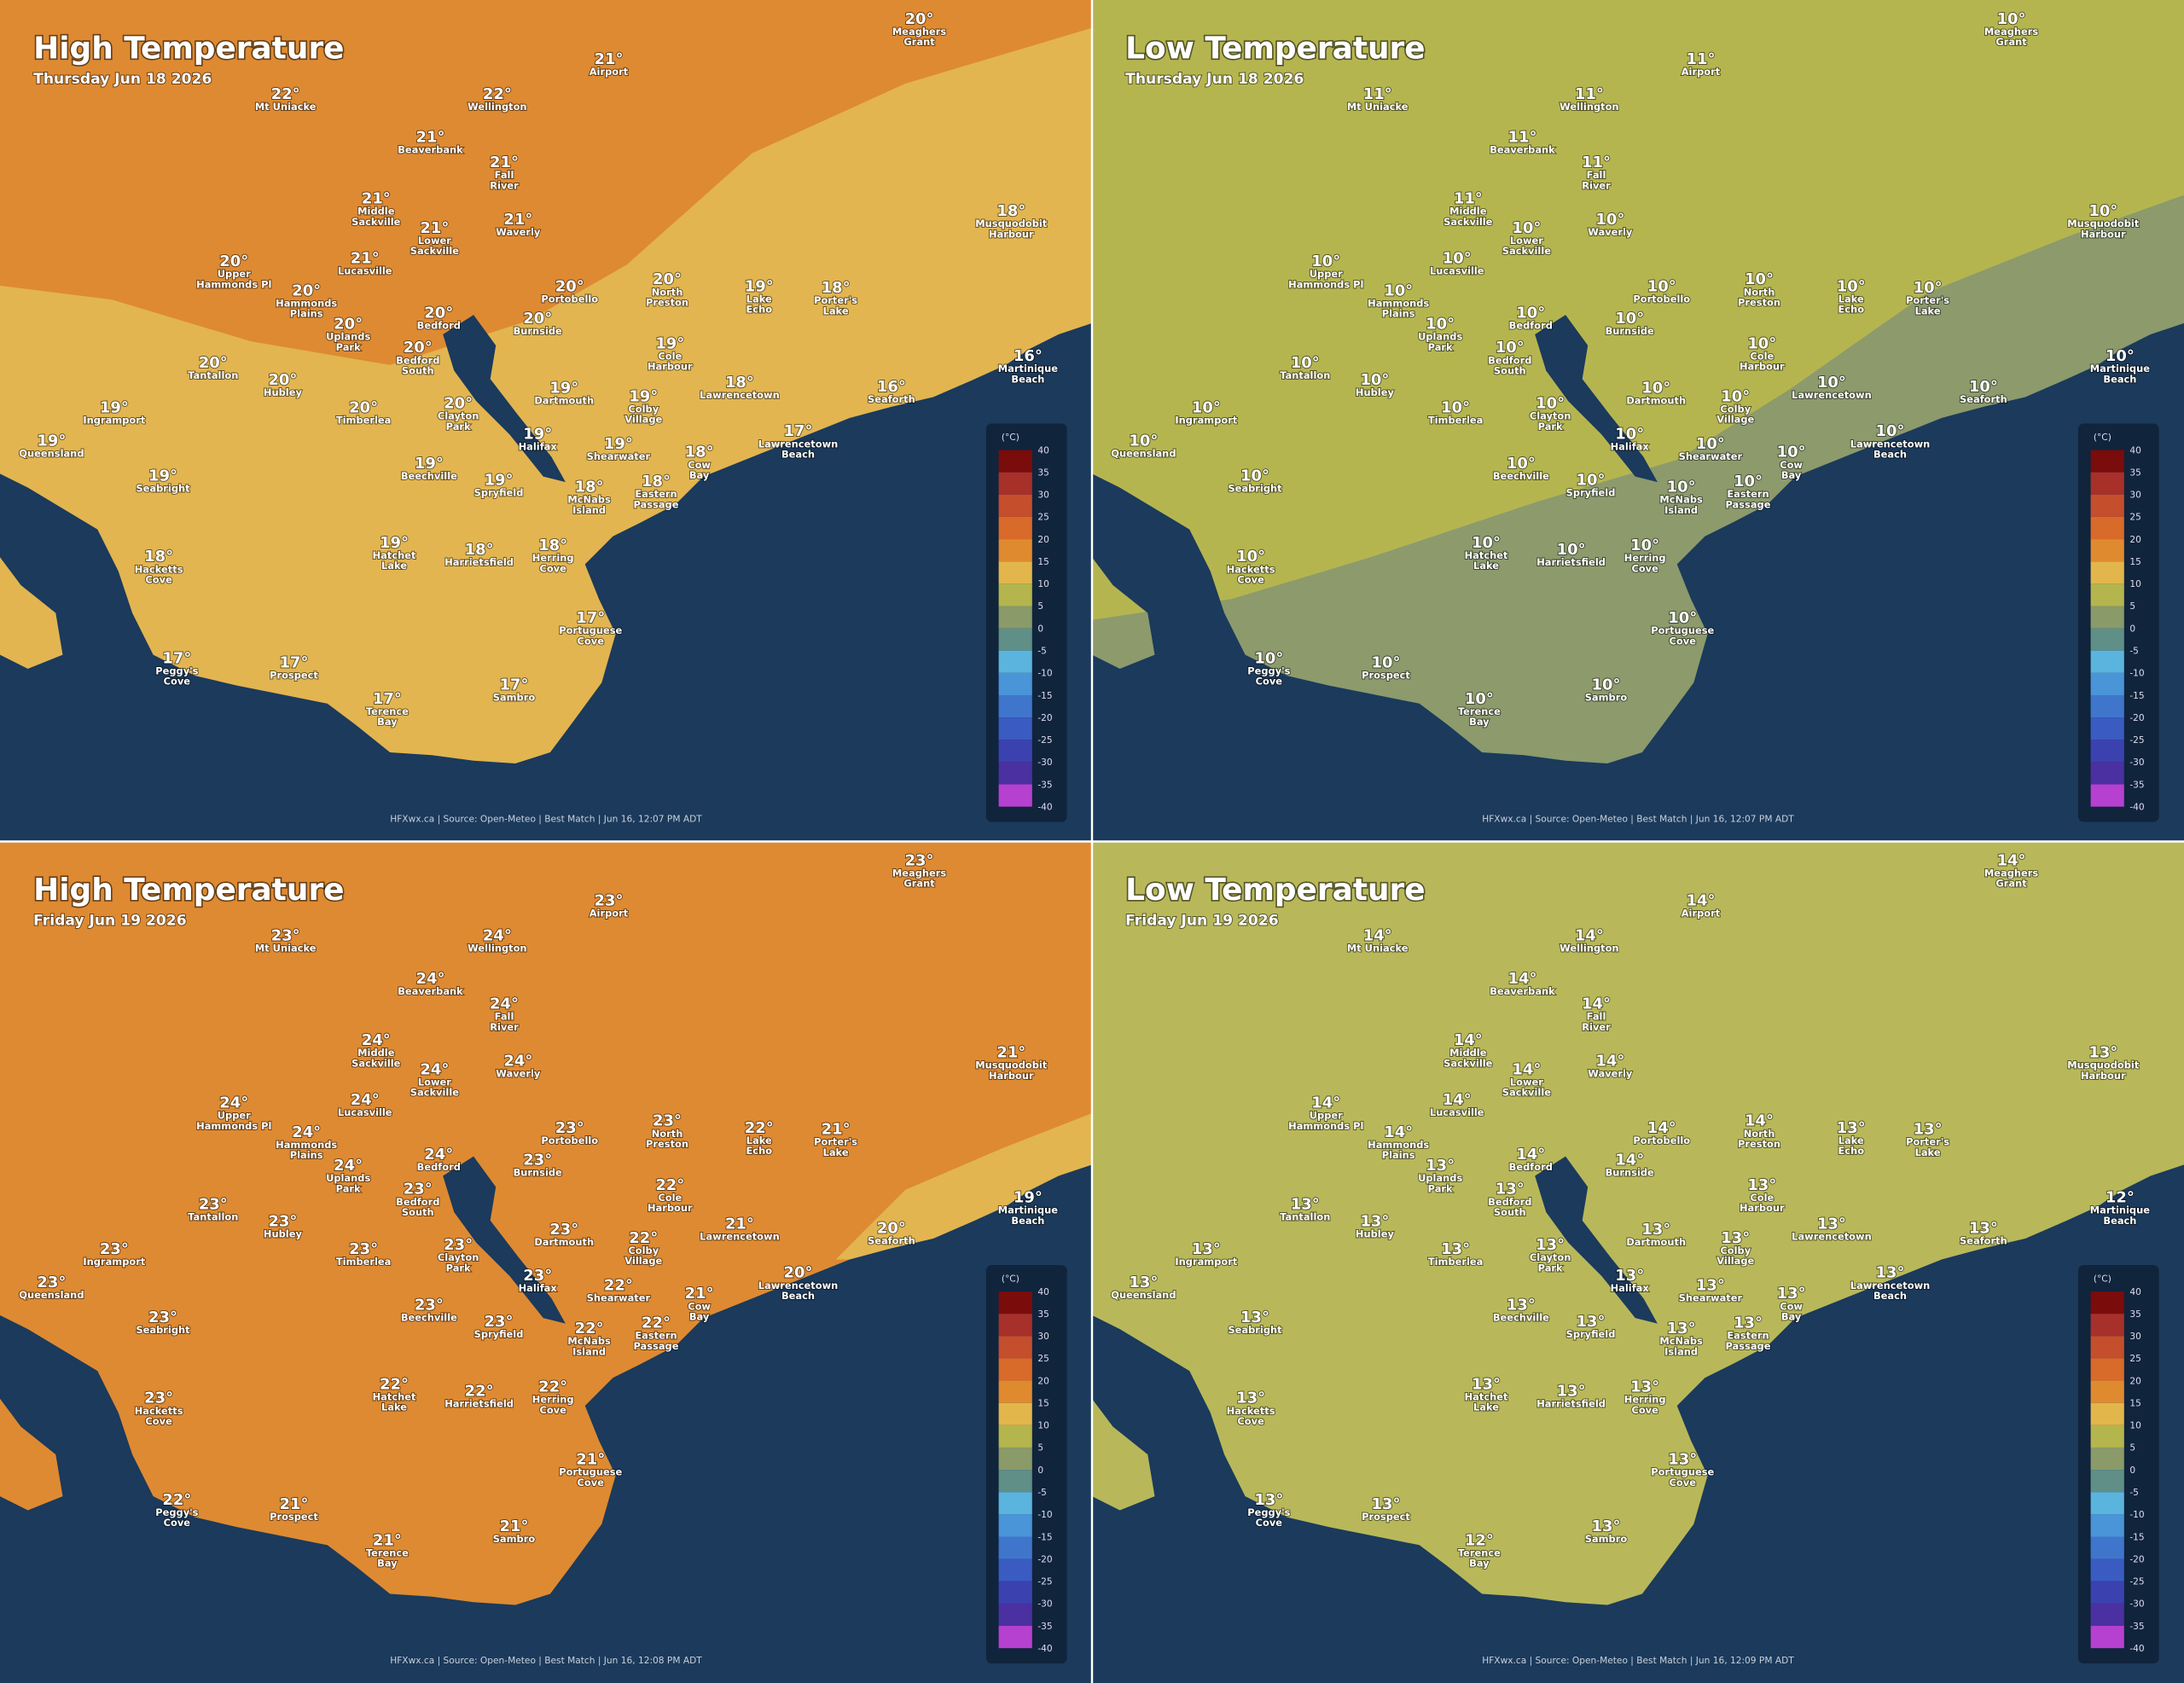 The height and width of the screenshot is (1683, 2184). What do you see at coordinates (740, 387) in the screenshot?
I see `place-label: 18°Lawrencetown` at bounding box center [740, 387].